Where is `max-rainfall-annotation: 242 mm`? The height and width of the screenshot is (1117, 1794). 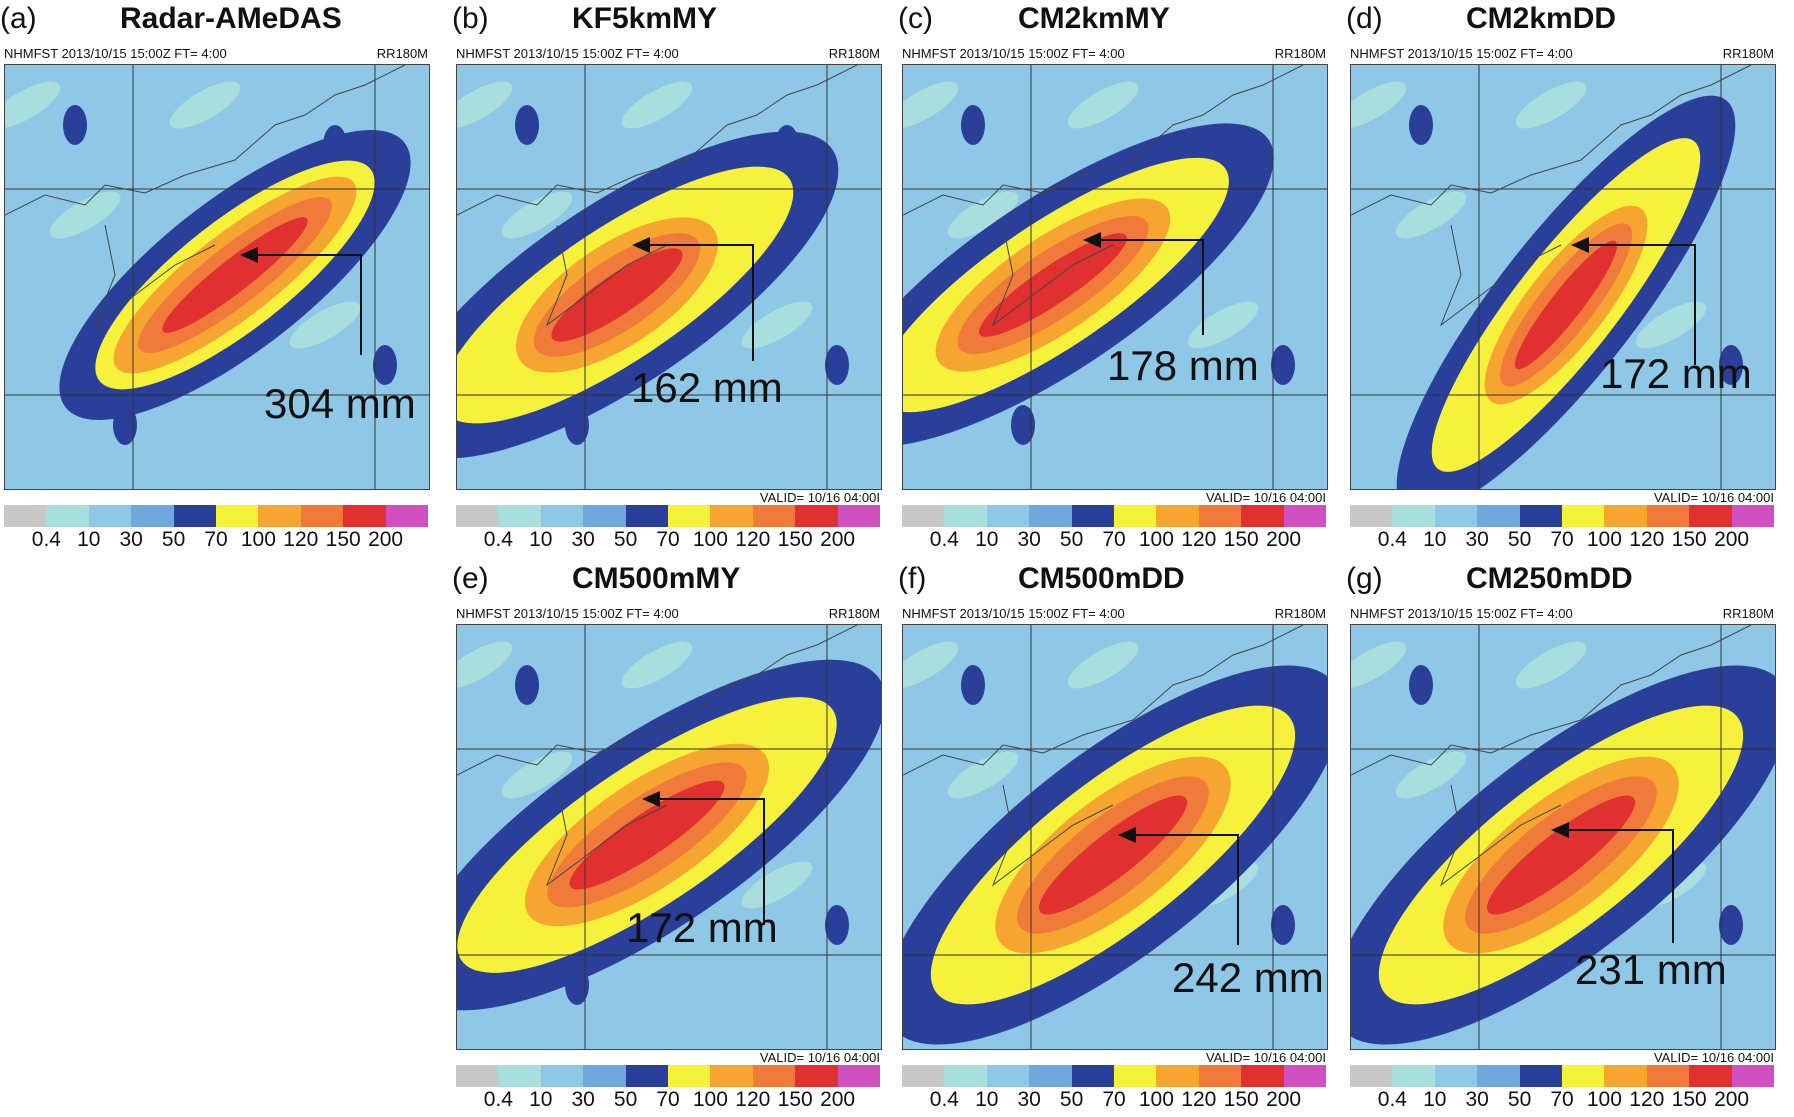
max-rainfall-annotation: 242 mm is located at coordinates (1248, 977).